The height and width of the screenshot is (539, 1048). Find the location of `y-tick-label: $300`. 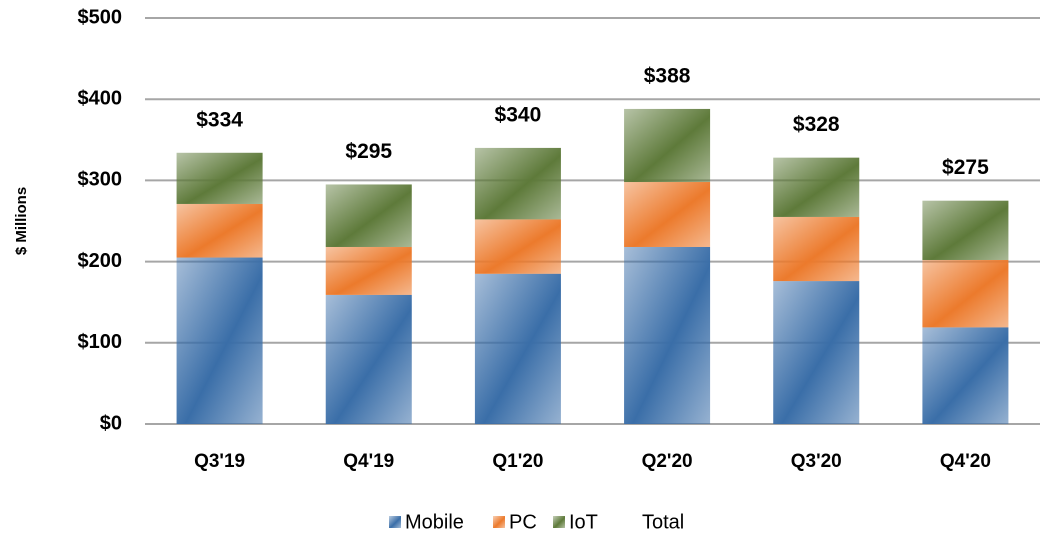

y-tick-label: $300 is located at coordinates (100, 180).